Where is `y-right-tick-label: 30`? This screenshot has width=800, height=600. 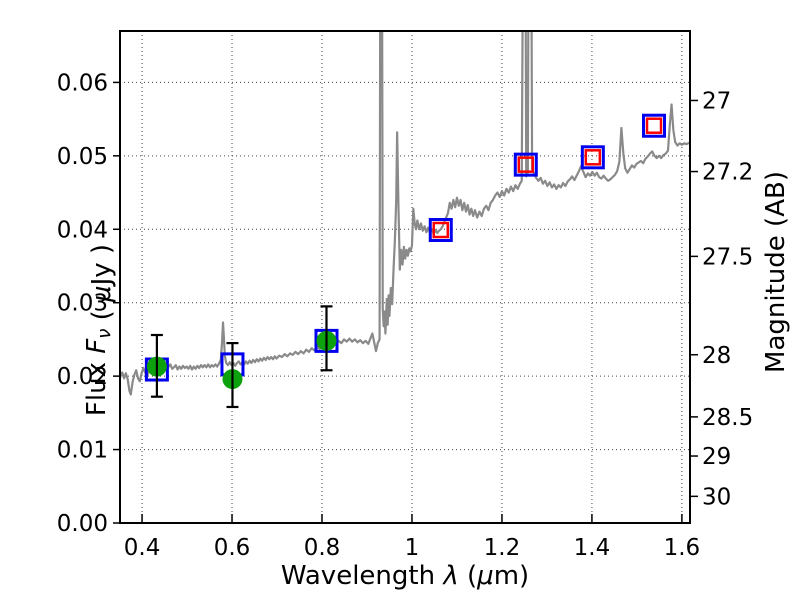
y-right-tick-label: 30 is located at coordinates (716, 497).